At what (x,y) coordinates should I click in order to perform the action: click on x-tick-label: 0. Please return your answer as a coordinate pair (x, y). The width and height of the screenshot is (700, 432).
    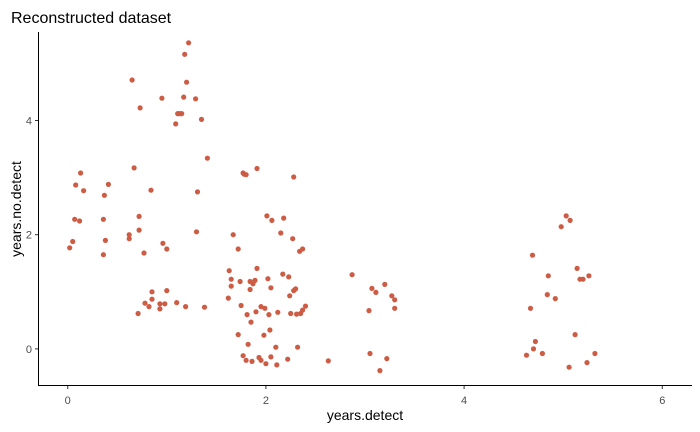
    Looking at the image, I should click on (68, 401).